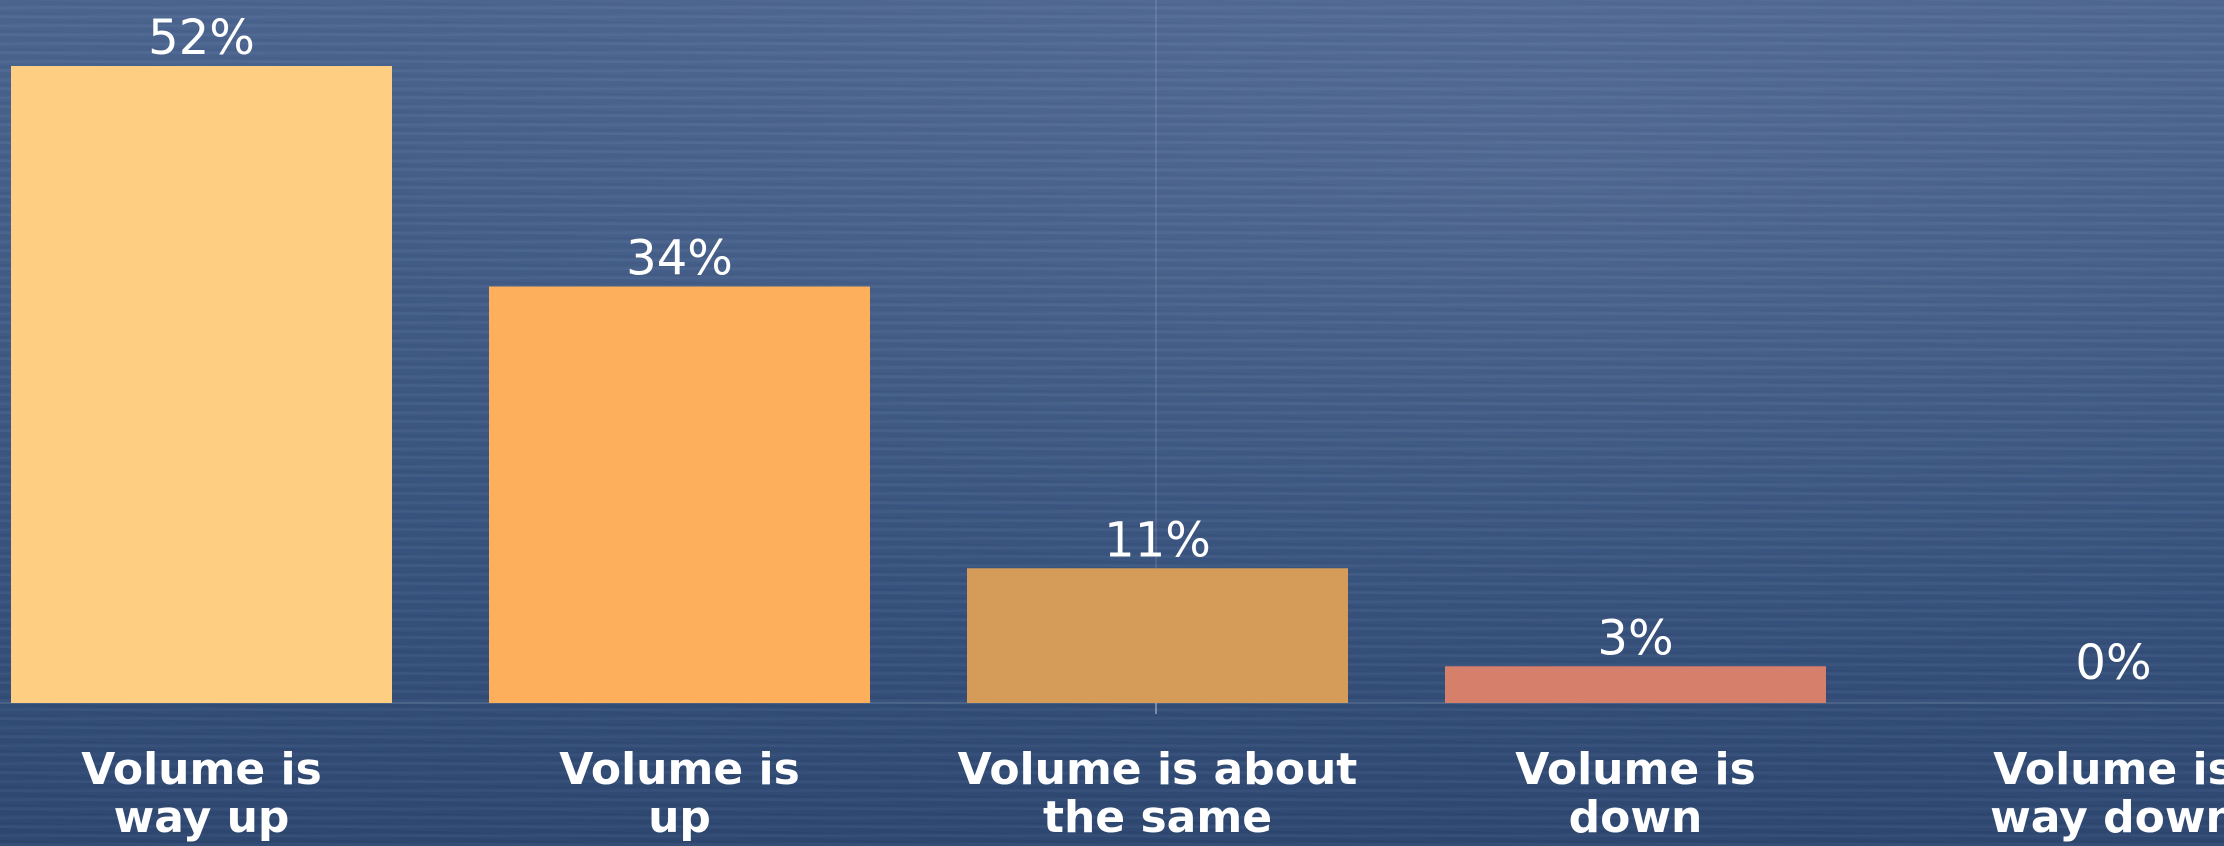 The image size is (2224, 846). I want to click on category-label-line: the same, so click(1157, 817).